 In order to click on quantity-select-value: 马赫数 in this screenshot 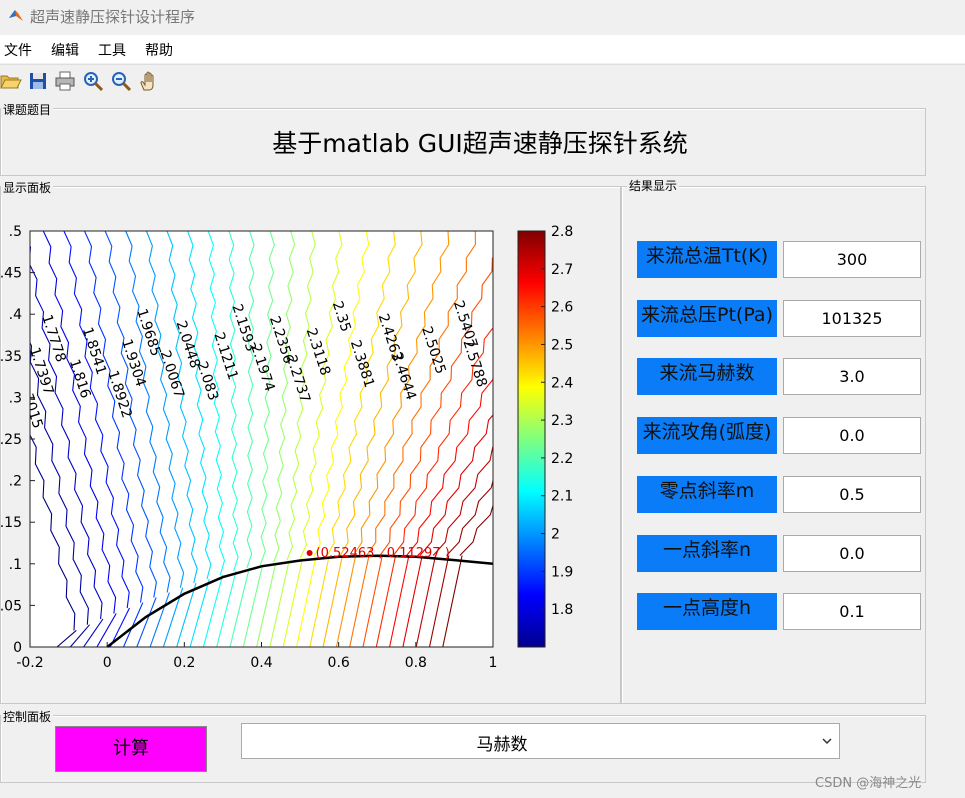, I will do `click(502, 745)`.